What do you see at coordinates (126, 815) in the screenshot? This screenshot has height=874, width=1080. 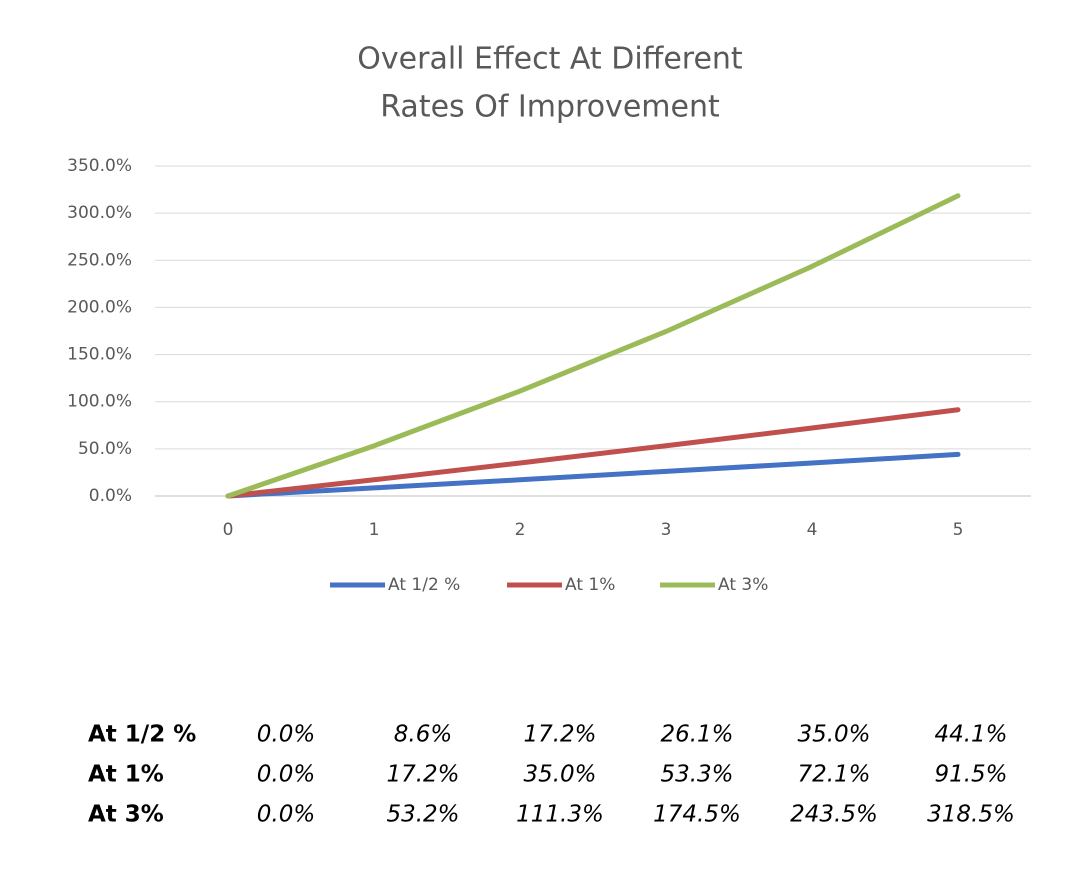 I see `row-header: At 3%` at bounding box center [126, 815].